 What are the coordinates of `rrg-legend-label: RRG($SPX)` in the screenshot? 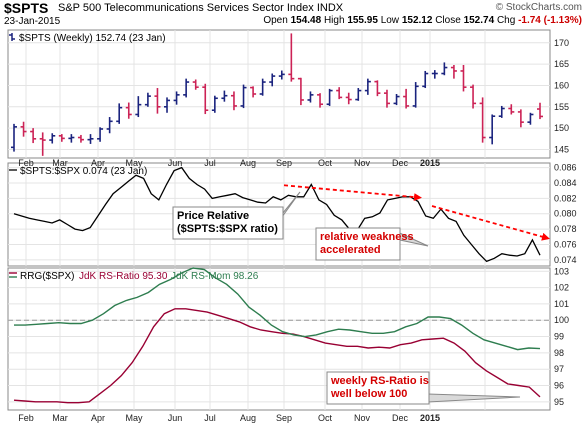 It's located at (47, 276).